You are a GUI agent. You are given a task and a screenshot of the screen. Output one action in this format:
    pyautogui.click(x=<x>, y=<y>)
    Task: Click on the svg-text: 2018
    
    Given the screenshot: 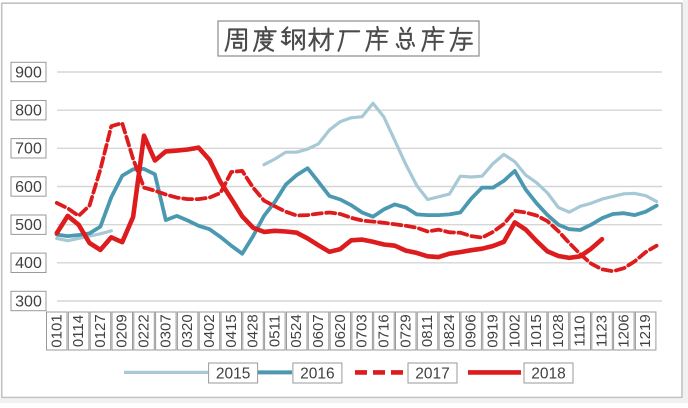 What is the action you would take?
    pyautogui.click(x=548, y=374)
    